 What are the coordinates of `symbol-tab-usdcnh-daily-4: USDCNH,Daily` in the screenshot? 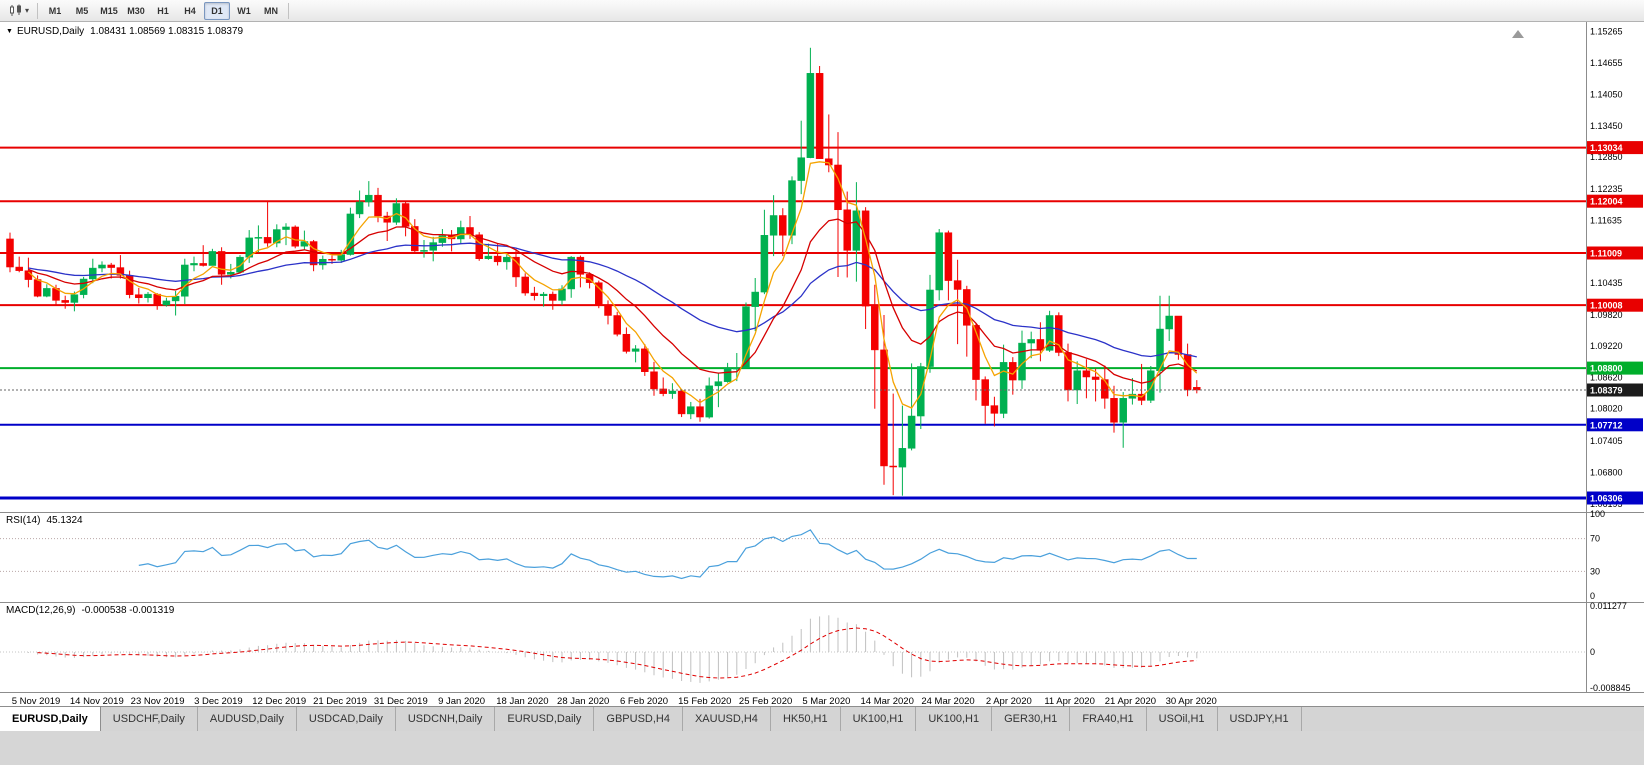 It's located at (445, 719).